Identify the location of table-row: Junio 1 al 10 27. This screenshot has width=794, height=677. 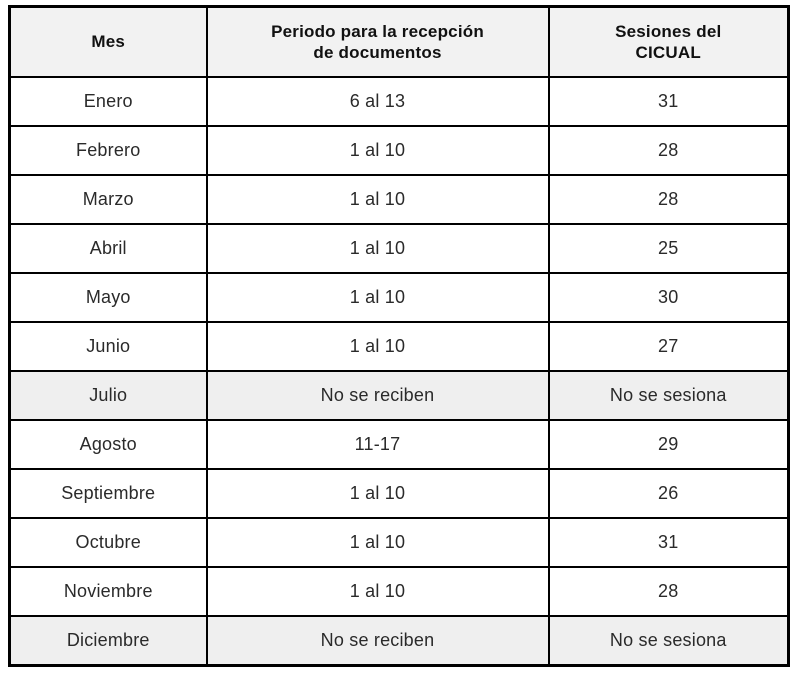
(399, 346).